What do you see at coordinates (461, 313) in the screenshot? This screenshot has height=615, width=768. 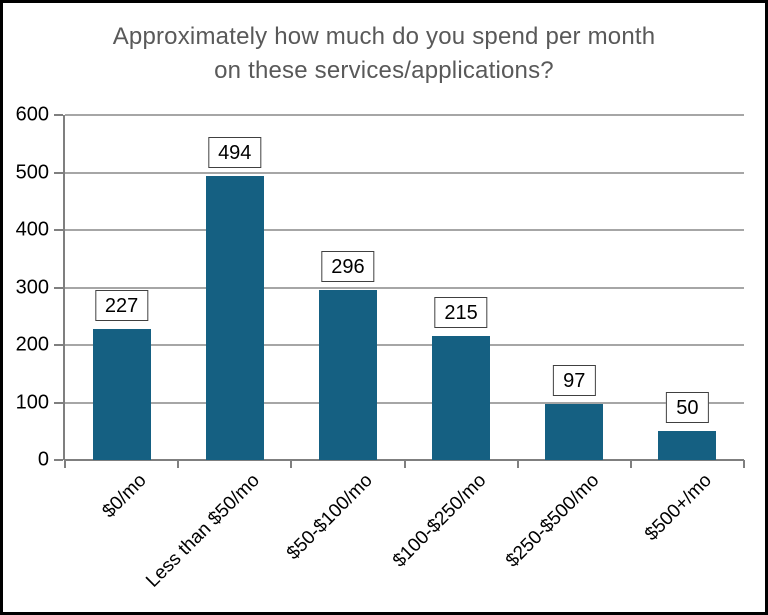 I see `bar-value-label-$100-$250/mo: 215` at bounding box center [461, 313].